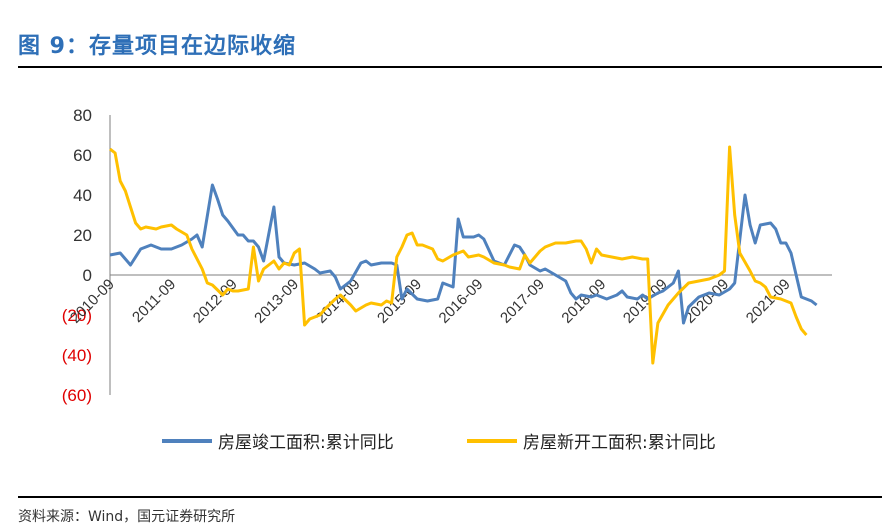  I want to click on y-axis-tick-labels: 80 60 40 20 0 (20) (40) (60), so click(77, 255).